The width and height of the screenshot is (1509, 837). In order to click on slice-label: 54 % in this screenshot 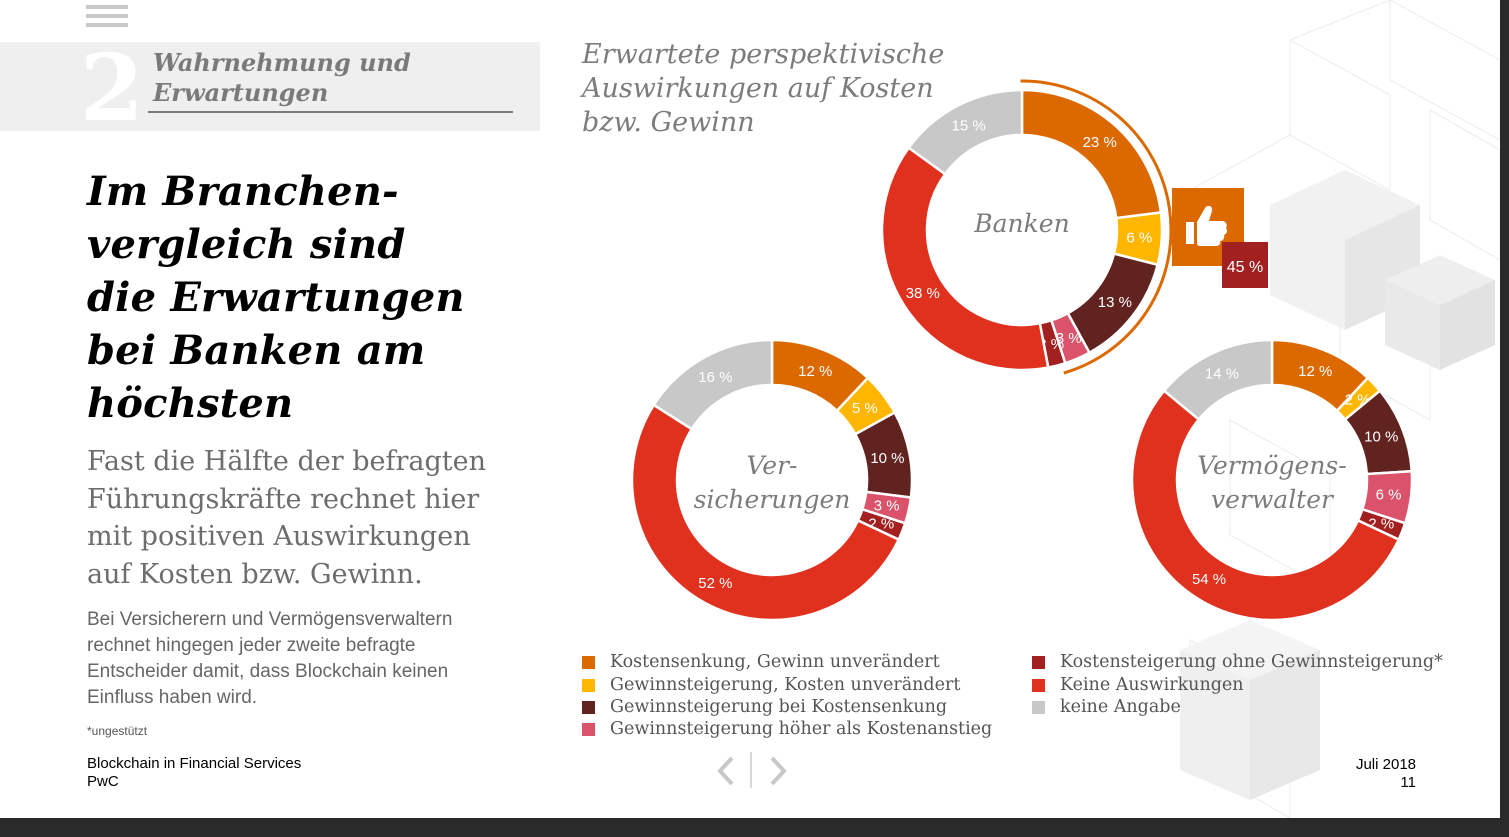, I will do `click(1209, 579)`.